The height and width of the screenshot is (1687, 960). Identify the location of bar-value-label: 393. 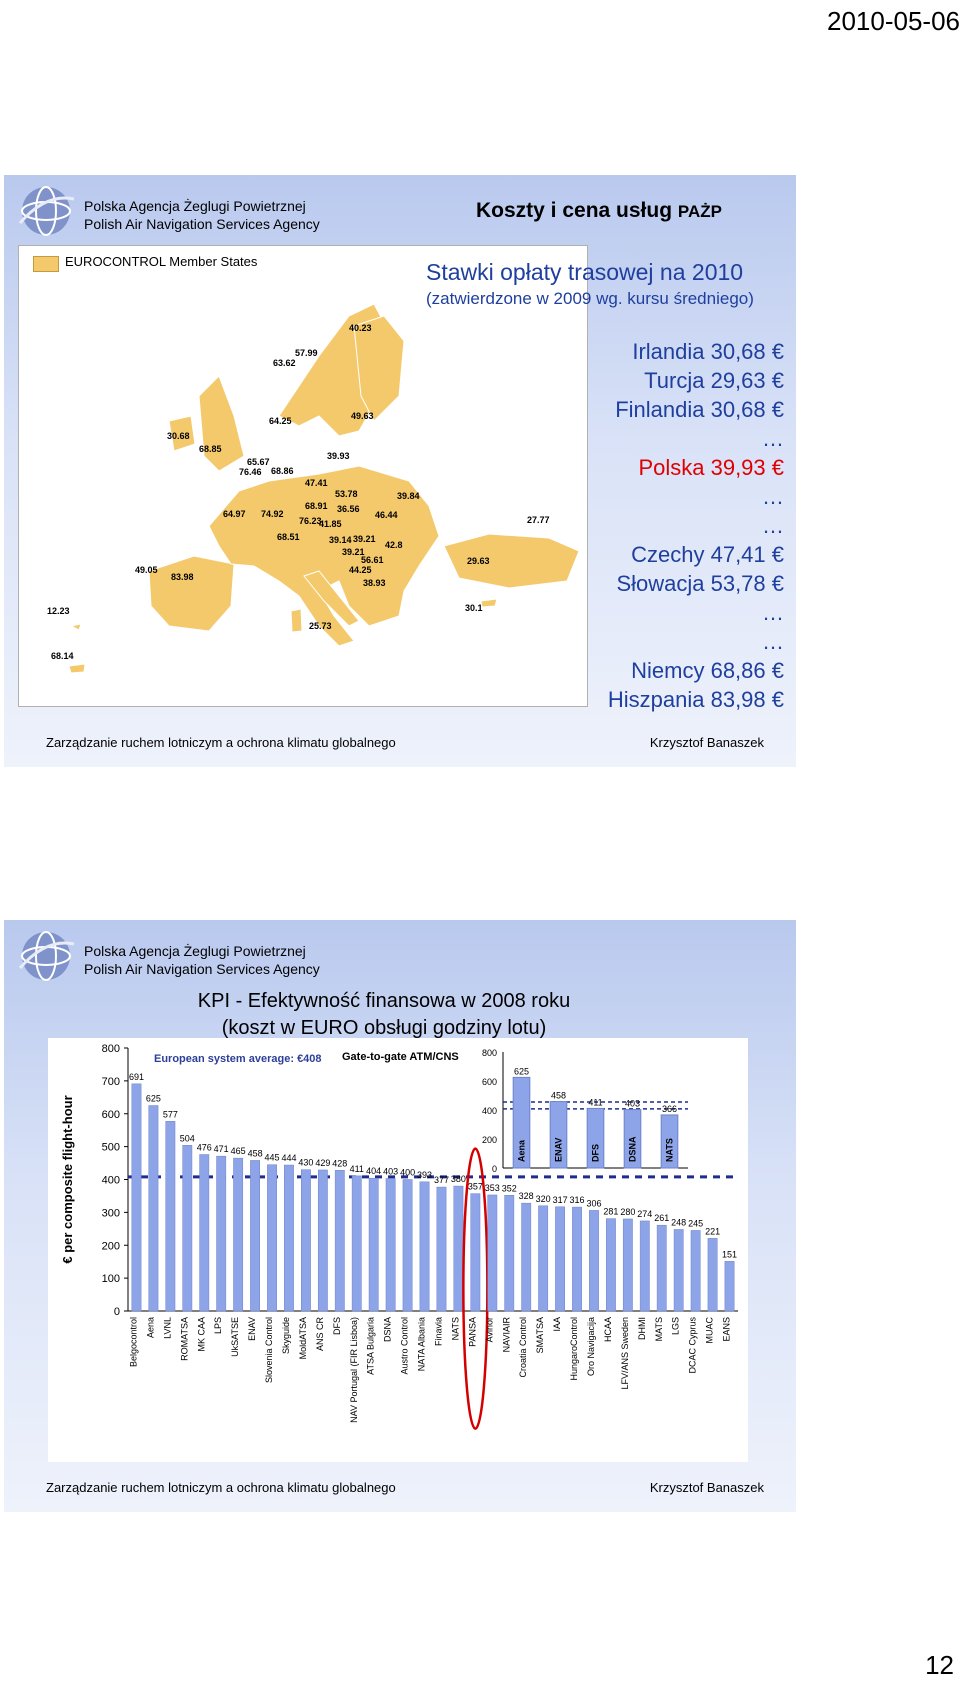
(424, 1175).